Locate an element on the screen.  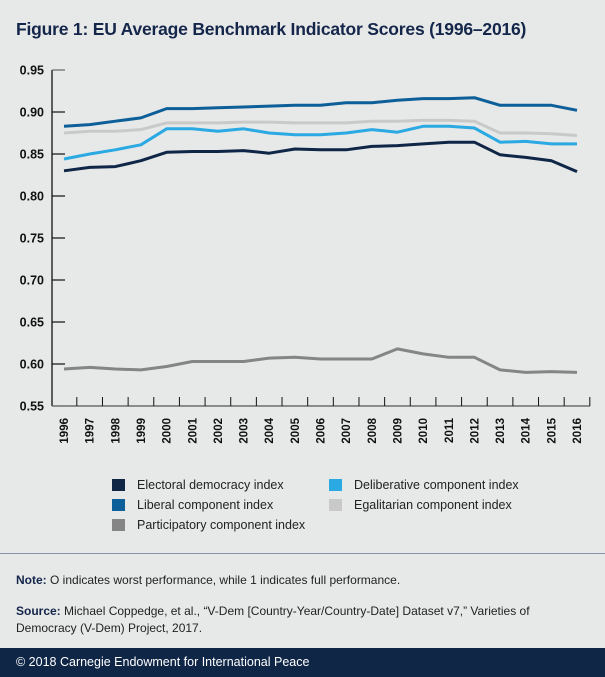
source-label: Source: is located at coordinates (38, 611).